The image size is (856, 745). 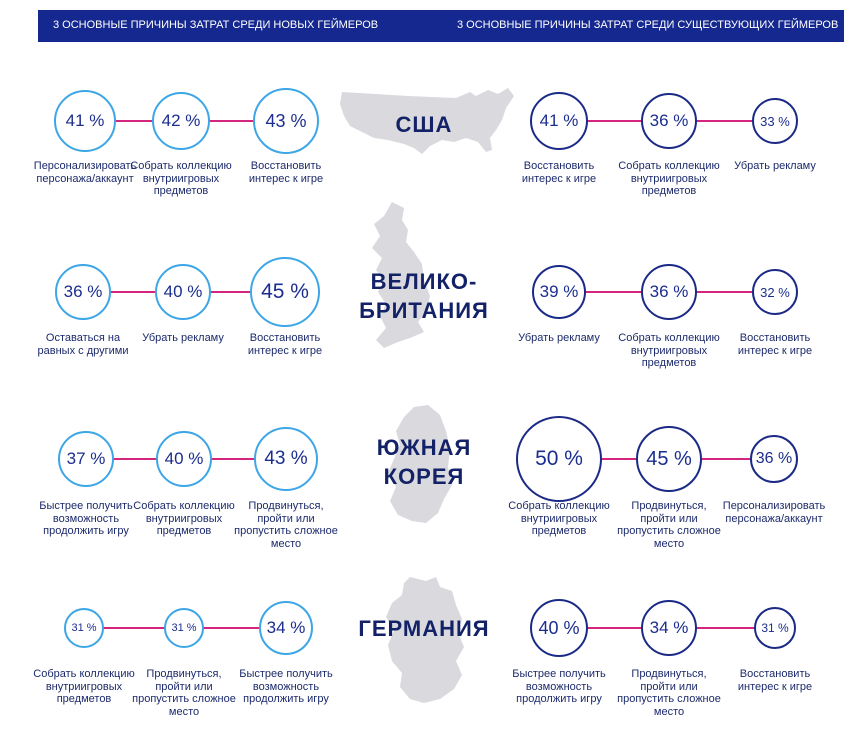 I want to click on existing-gamers-percent-circle: 50 %, so click(x=559, y=459).